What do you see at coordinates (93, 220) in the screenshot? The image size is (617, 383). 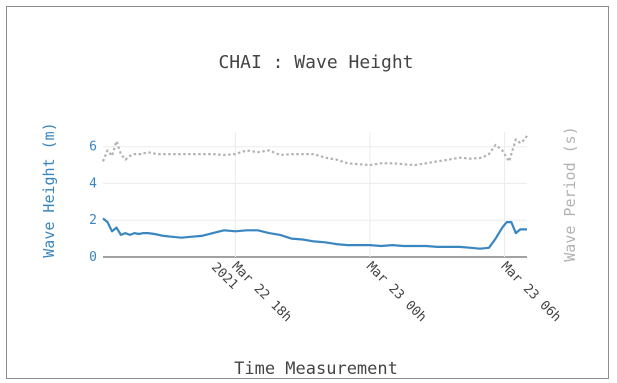 I see `y-tick-label: 2` at bounding box center [93, 220].